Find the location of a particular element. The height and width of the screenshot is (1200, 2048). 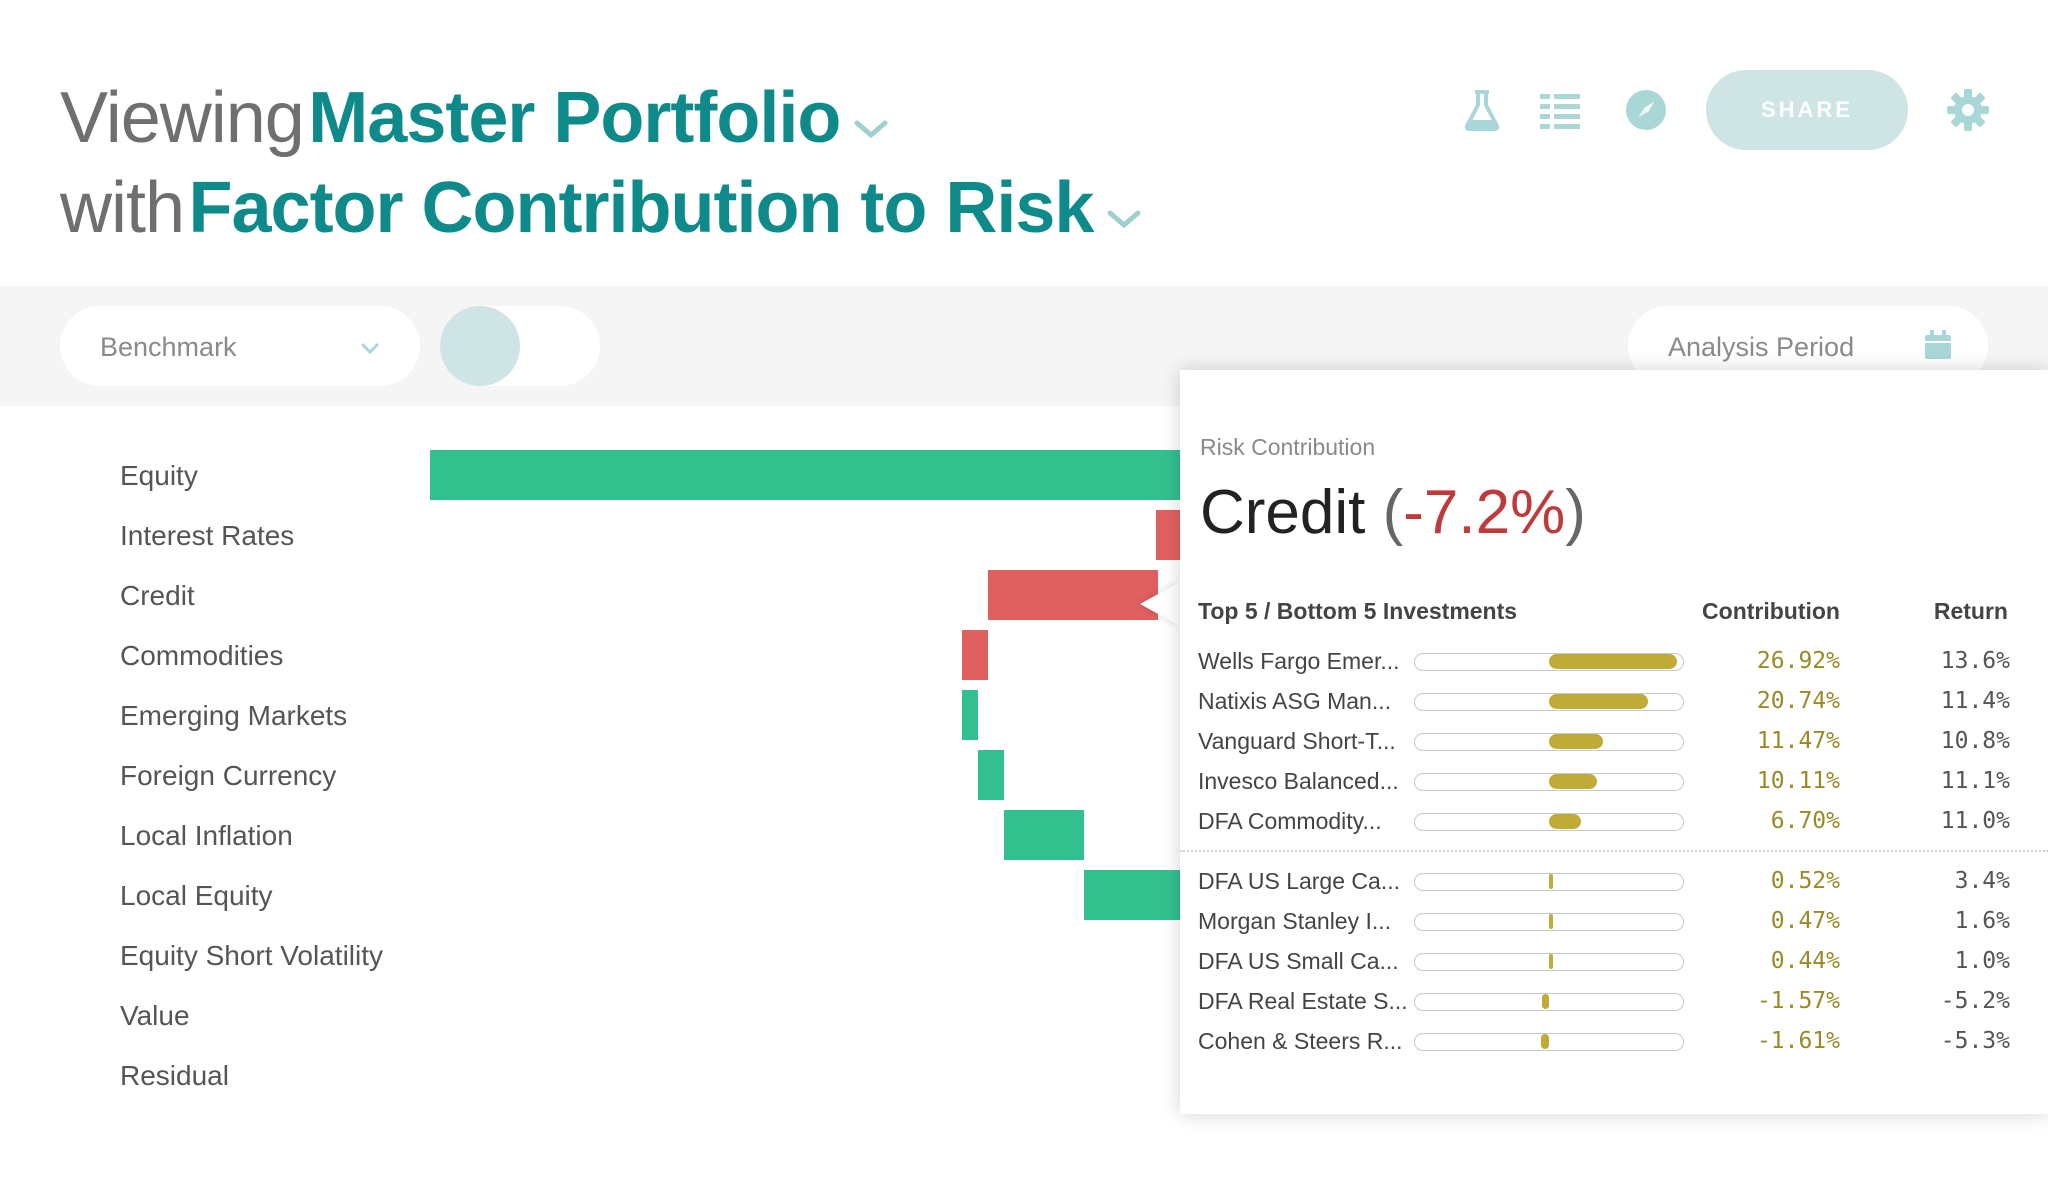

benchmark-select: Benchmark is located at coordinates (240, 346).